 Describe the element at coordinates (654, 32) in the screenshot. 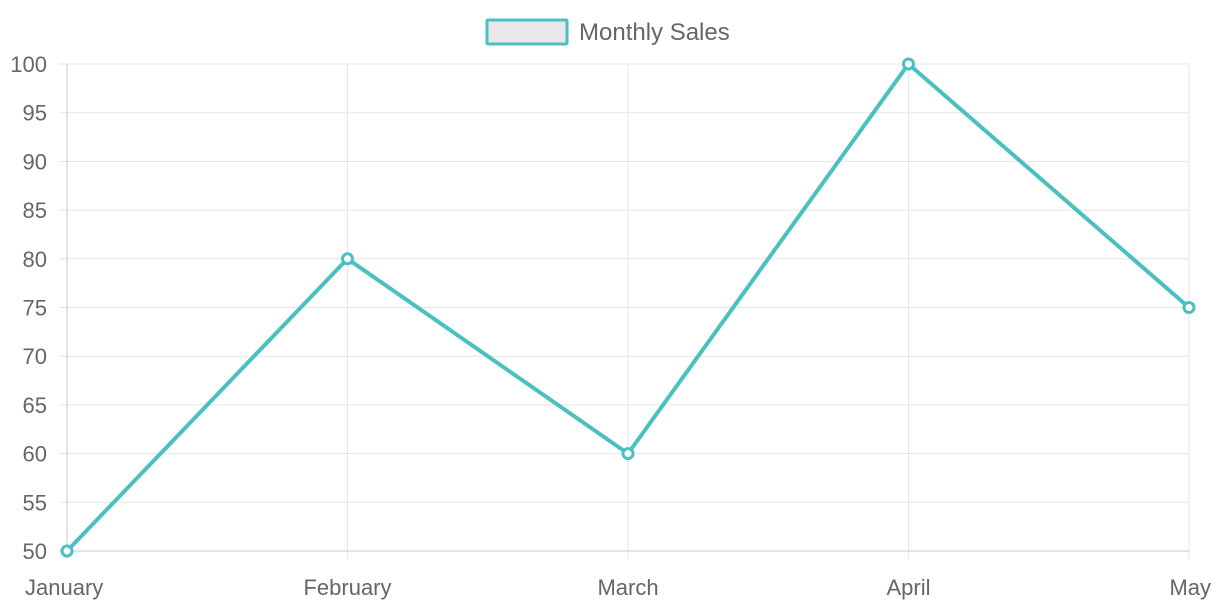

I see `legend-label: Monthly Sales` at that location.